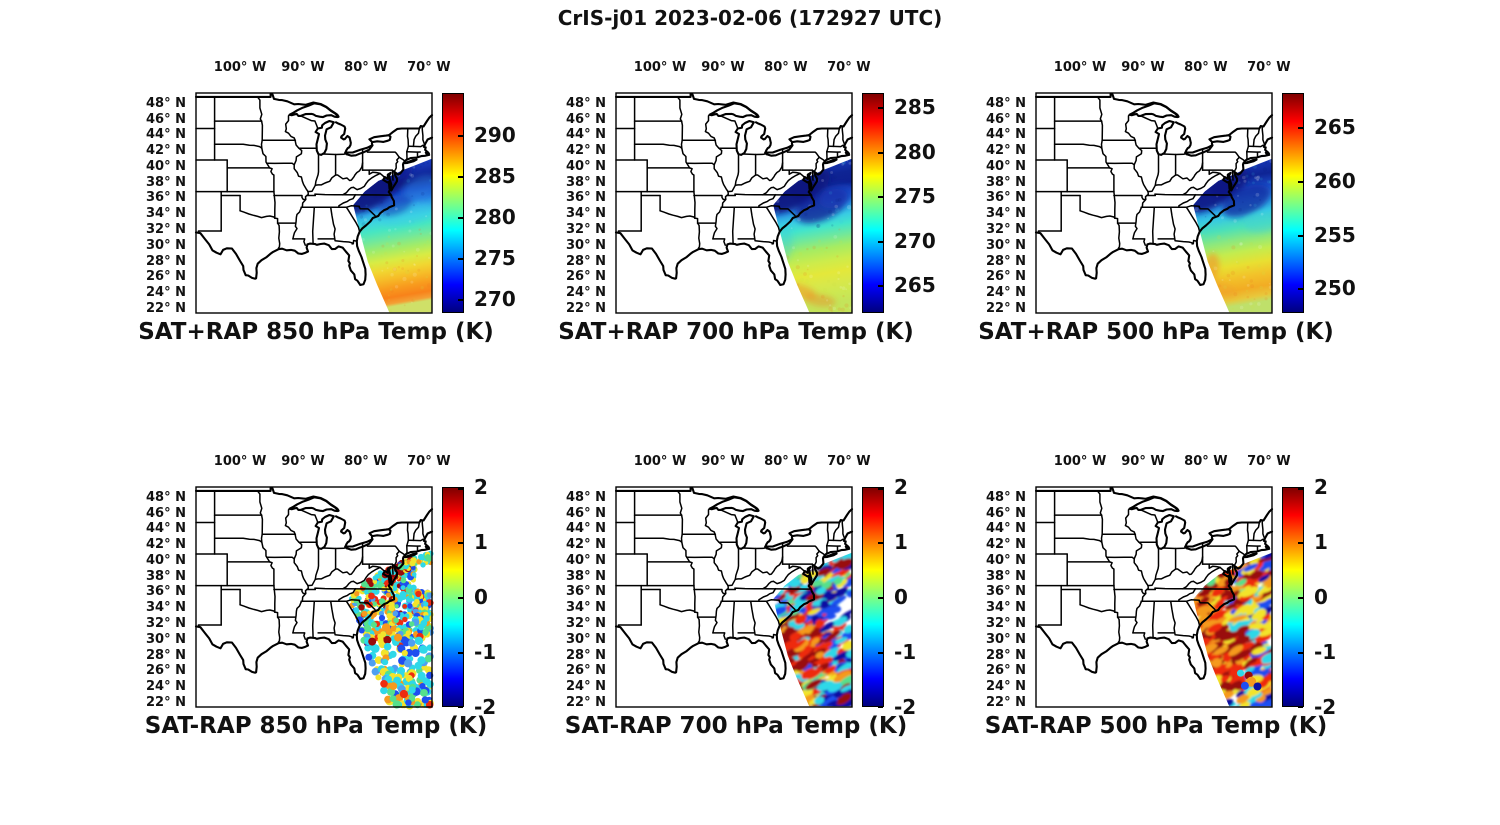 The height and width of the screenshot is (825, 1500). I want to click on lat-tick-label: 46° N, so click(586, 513).